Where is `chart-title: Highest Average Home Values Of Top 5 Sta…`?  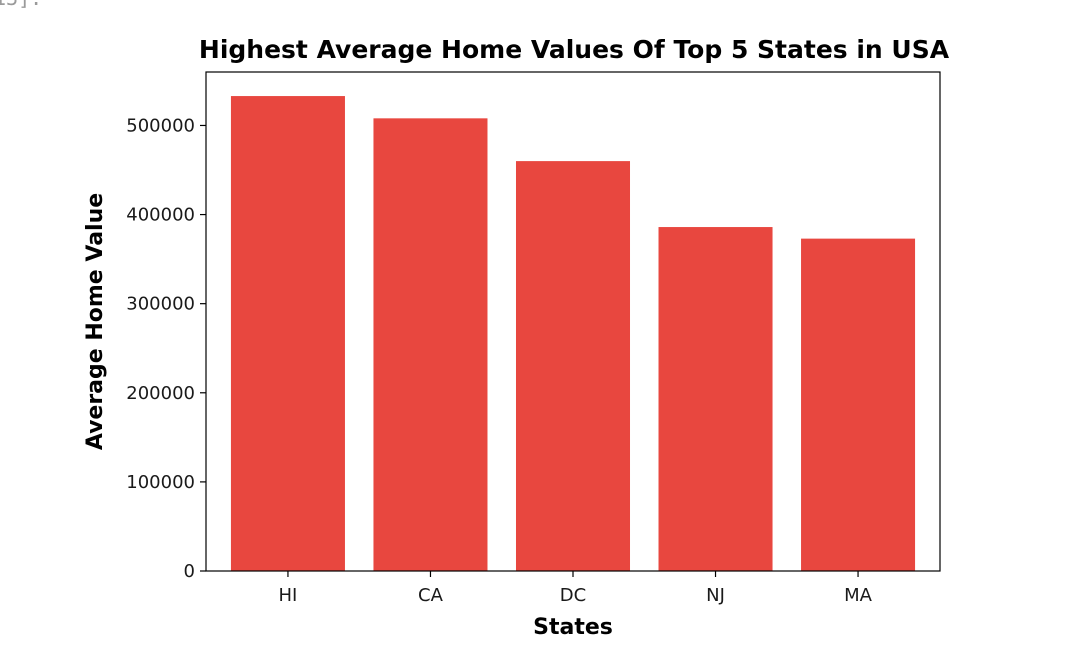 chart-title: Highest Average Home Values Of Top 5 Sta… is located at coordinates (574, 49).